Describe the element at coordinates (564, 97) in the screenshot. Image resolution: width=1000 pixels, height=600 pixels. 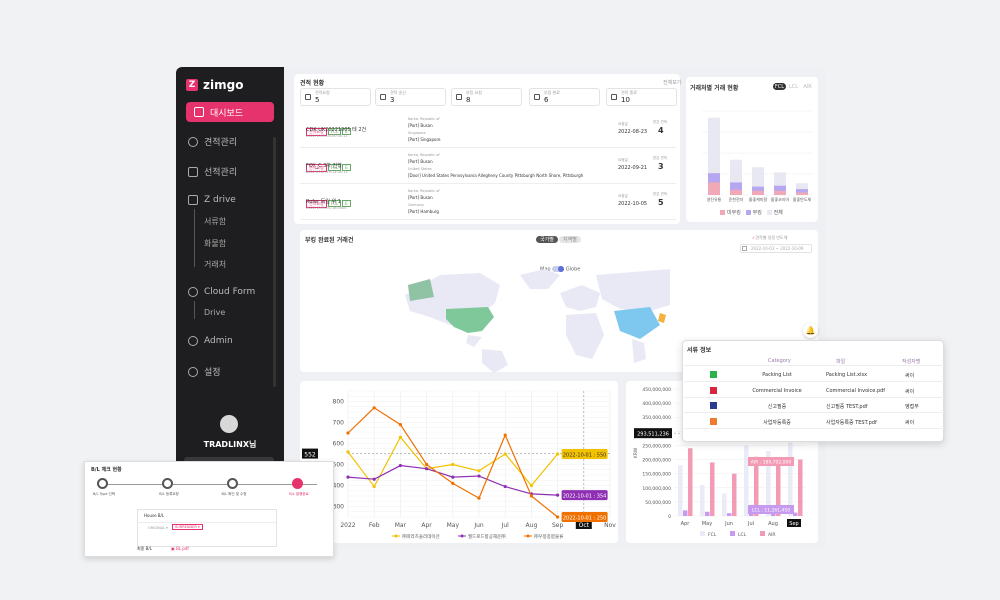
I see `stat-booking-done: 부킹 완료 6` at that location.